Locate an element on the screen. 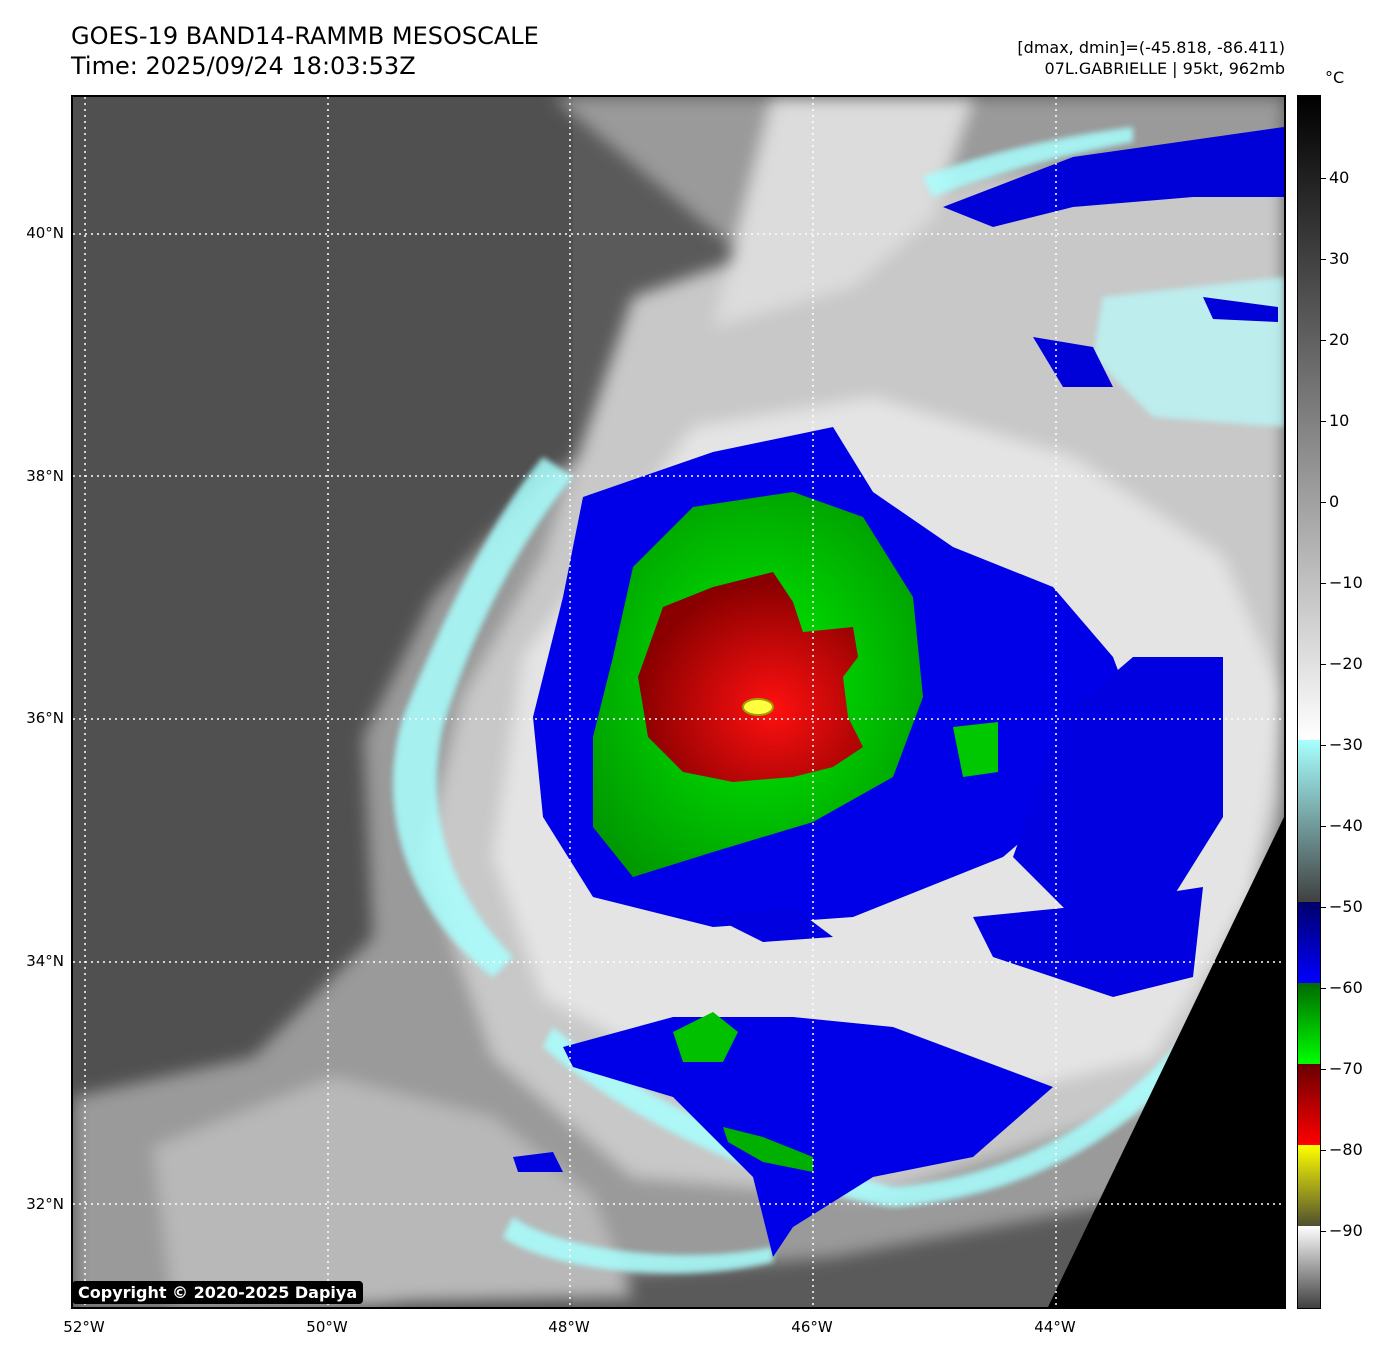 The width and height of the screenshot is (1389, 1359). colorbar-unit: °C is located at coordinates (1335, 77).